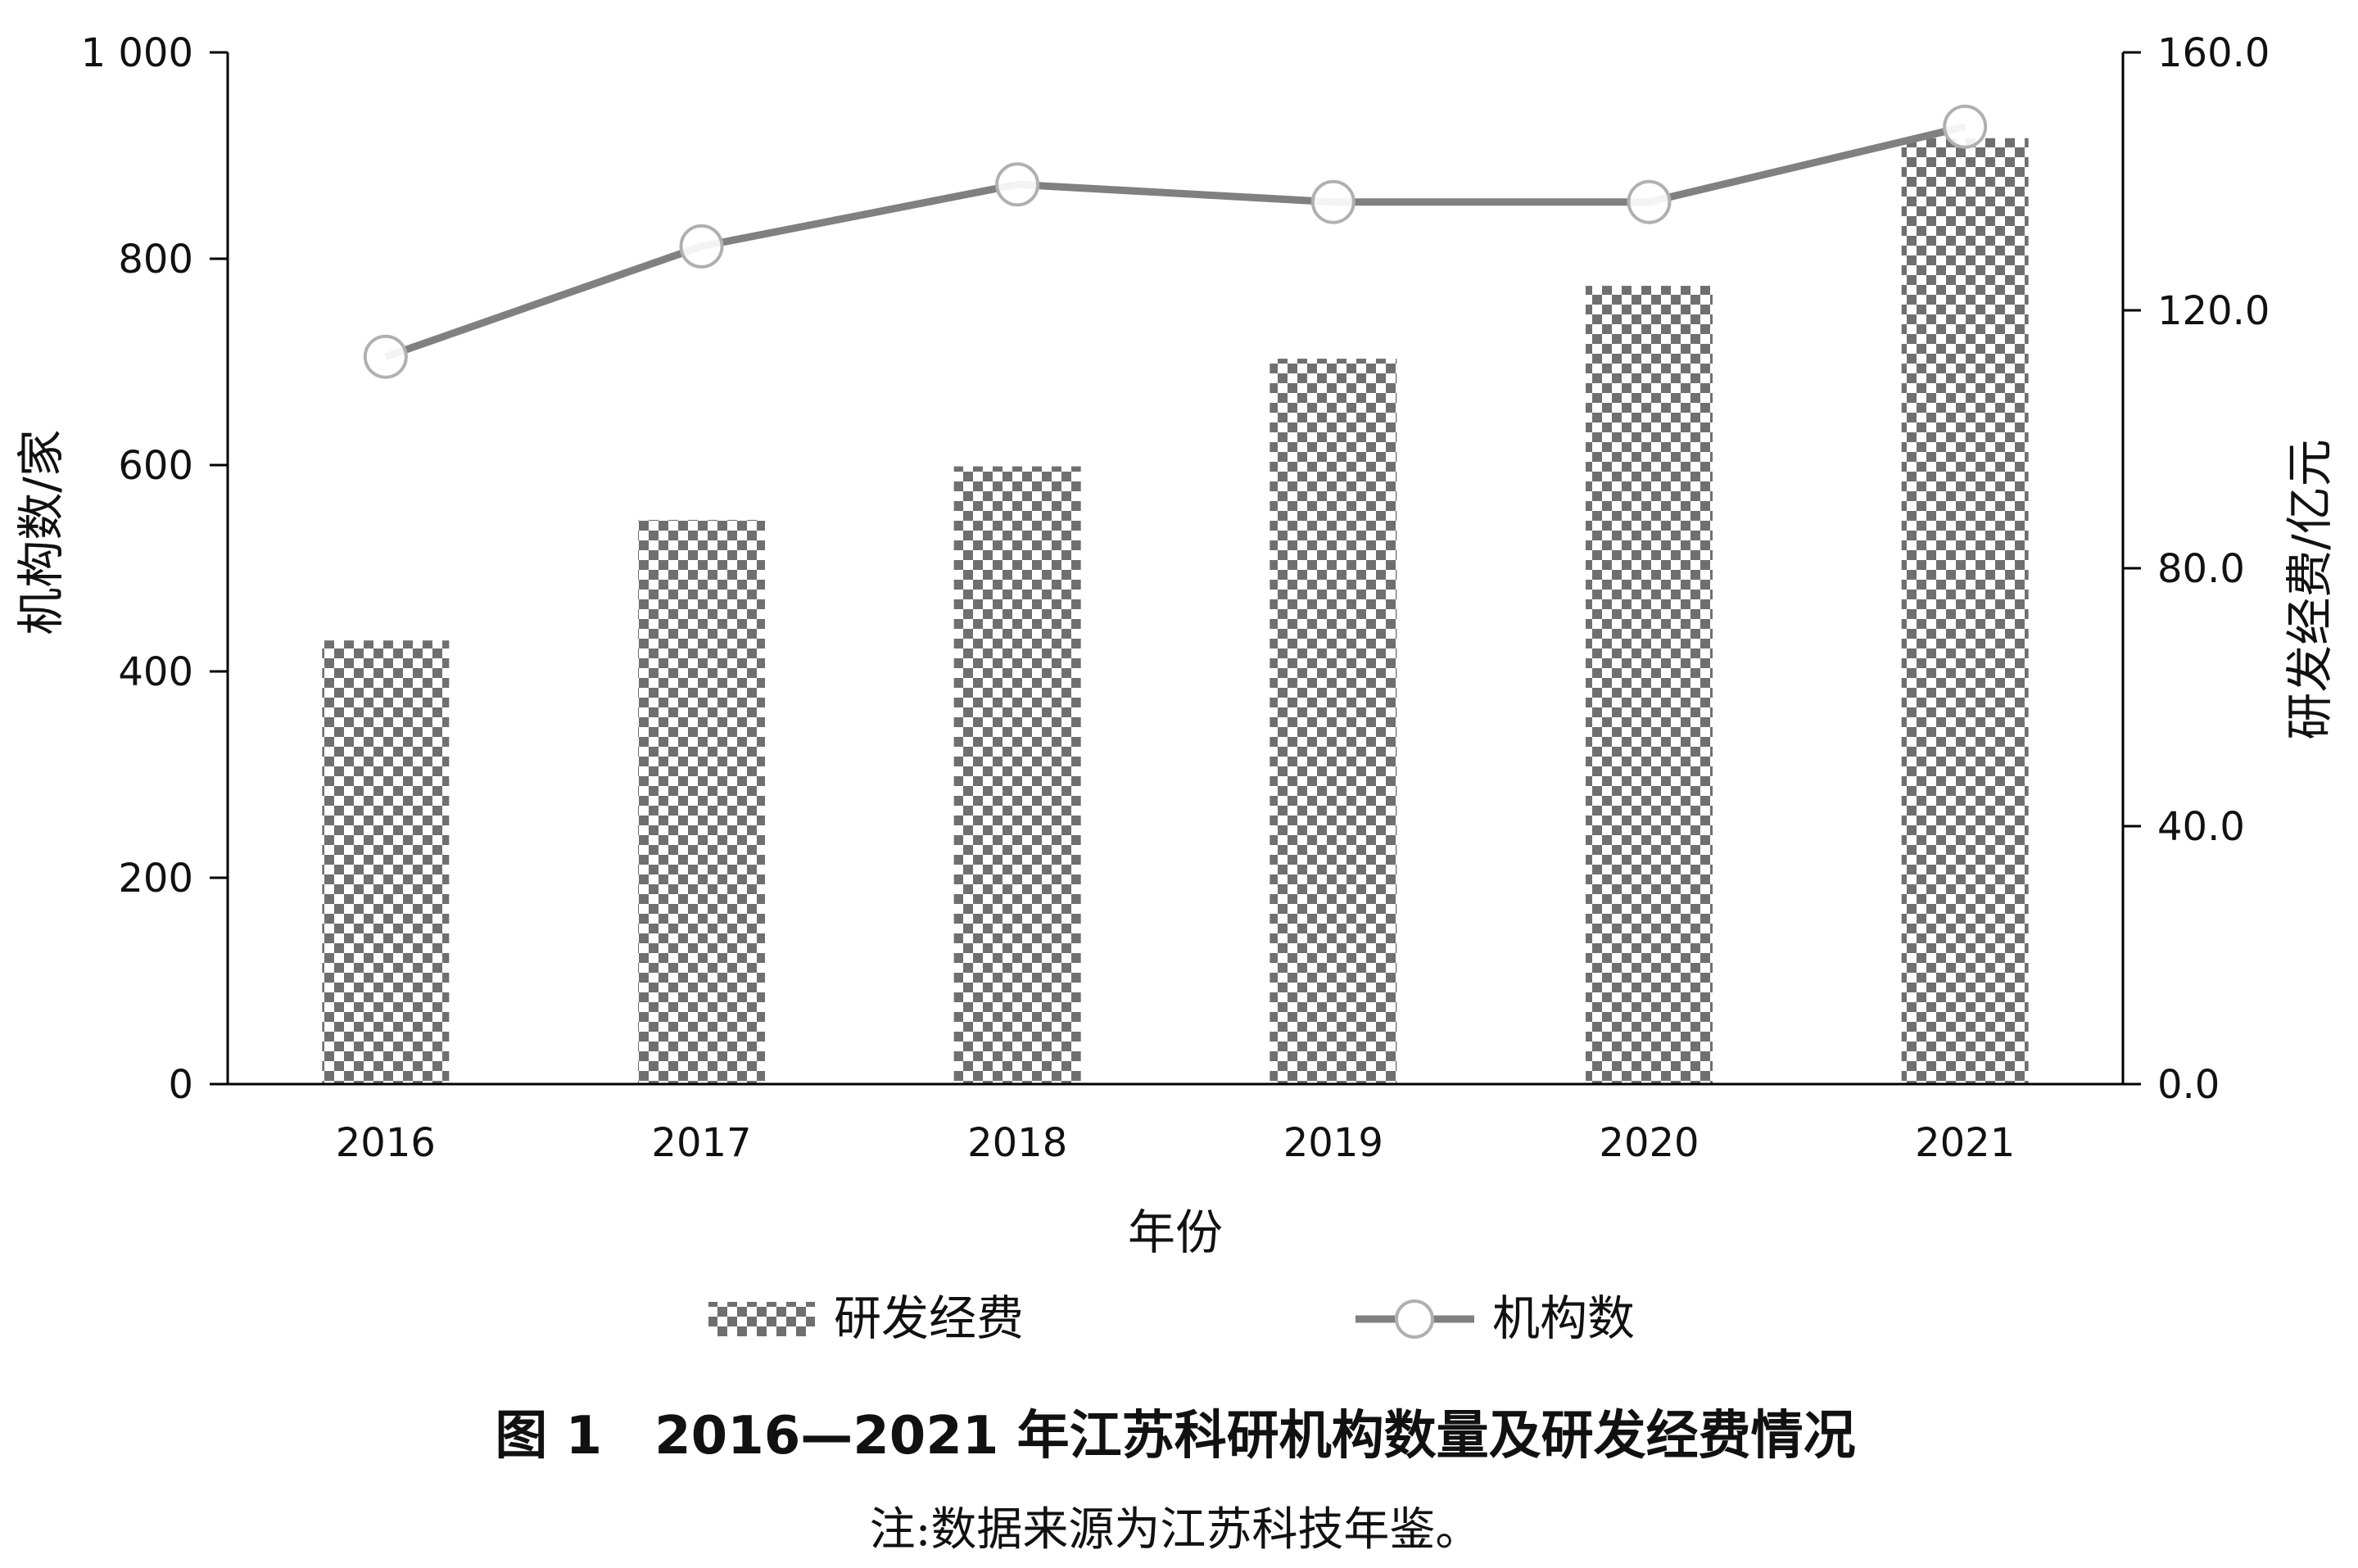 The image size is (2358, 1568). Describe the element at coordinates (1333, 202) in the screenshot. I see `line-point-2019` at that location.